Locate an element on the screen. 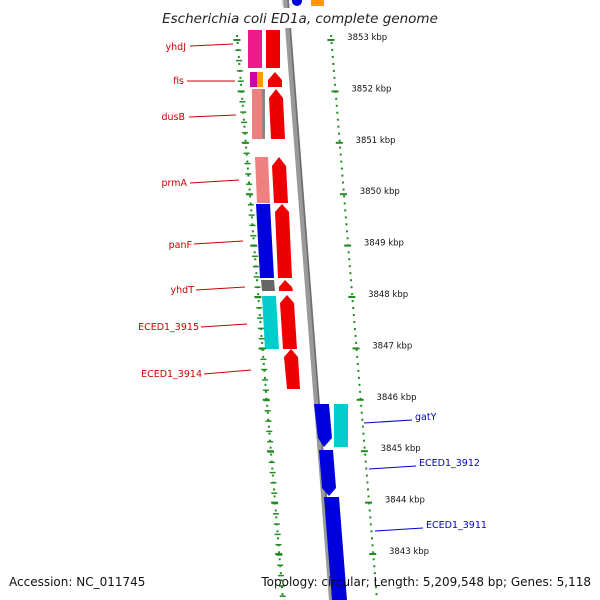 The width and height of the screenshot is (600, 600). gene-prmA-leader is located at coordinates (214, 181).